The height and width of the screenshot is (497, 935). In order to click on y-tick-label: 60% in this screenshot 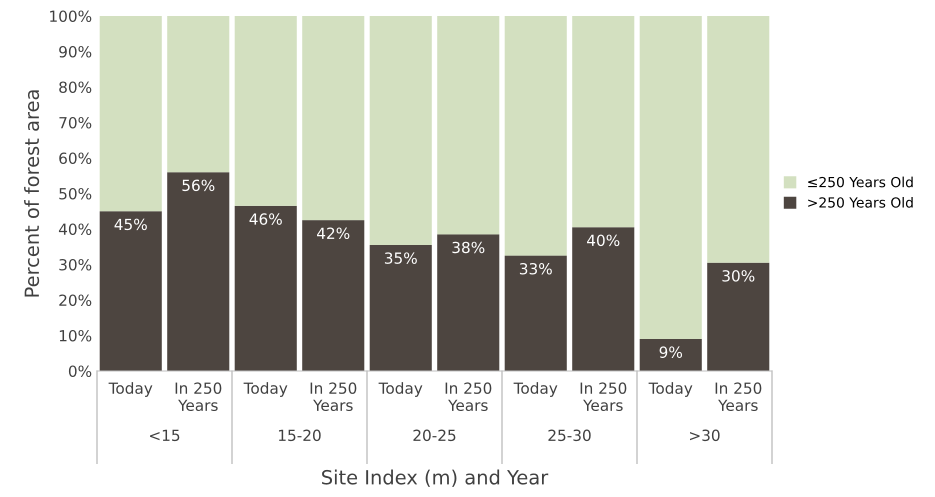, I will do `click(75, 158)`.